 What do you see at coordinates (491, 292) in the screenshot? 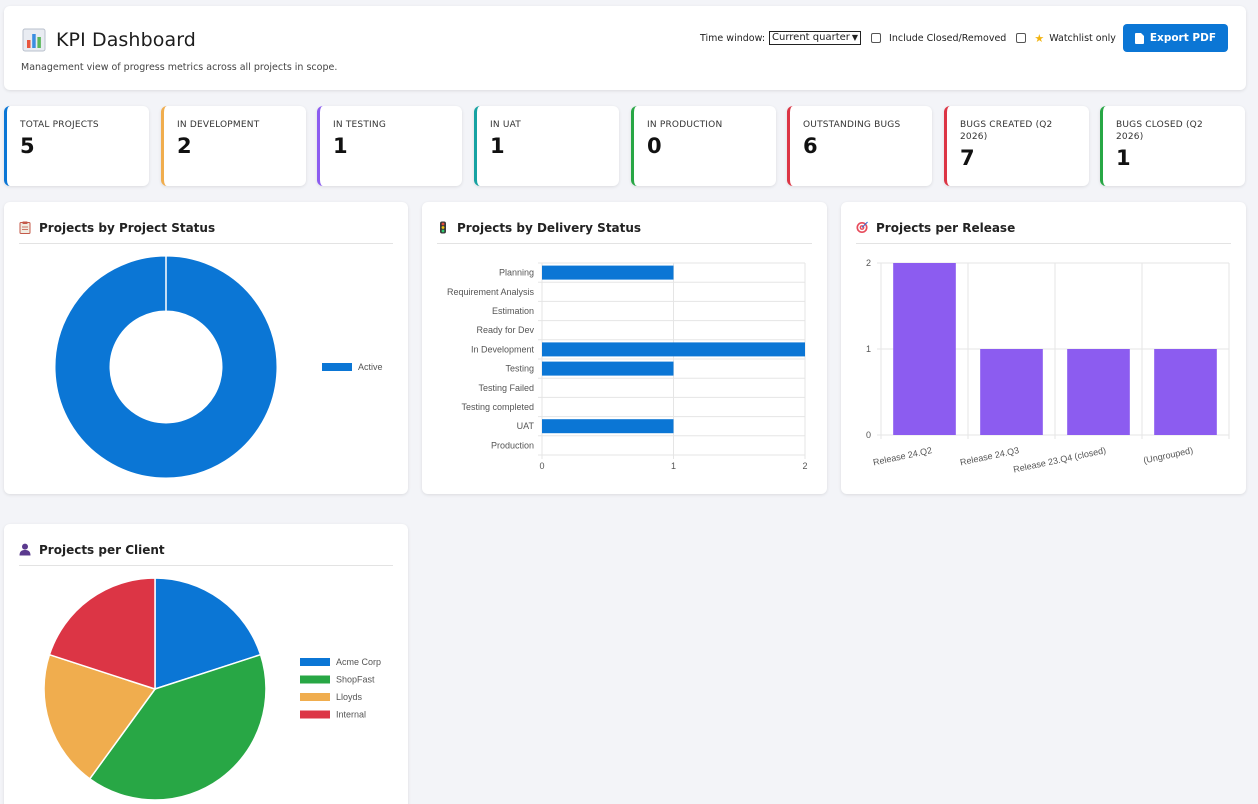
I see `y-tick-label: Requirement Analysis` at bounding box center [491, 292].